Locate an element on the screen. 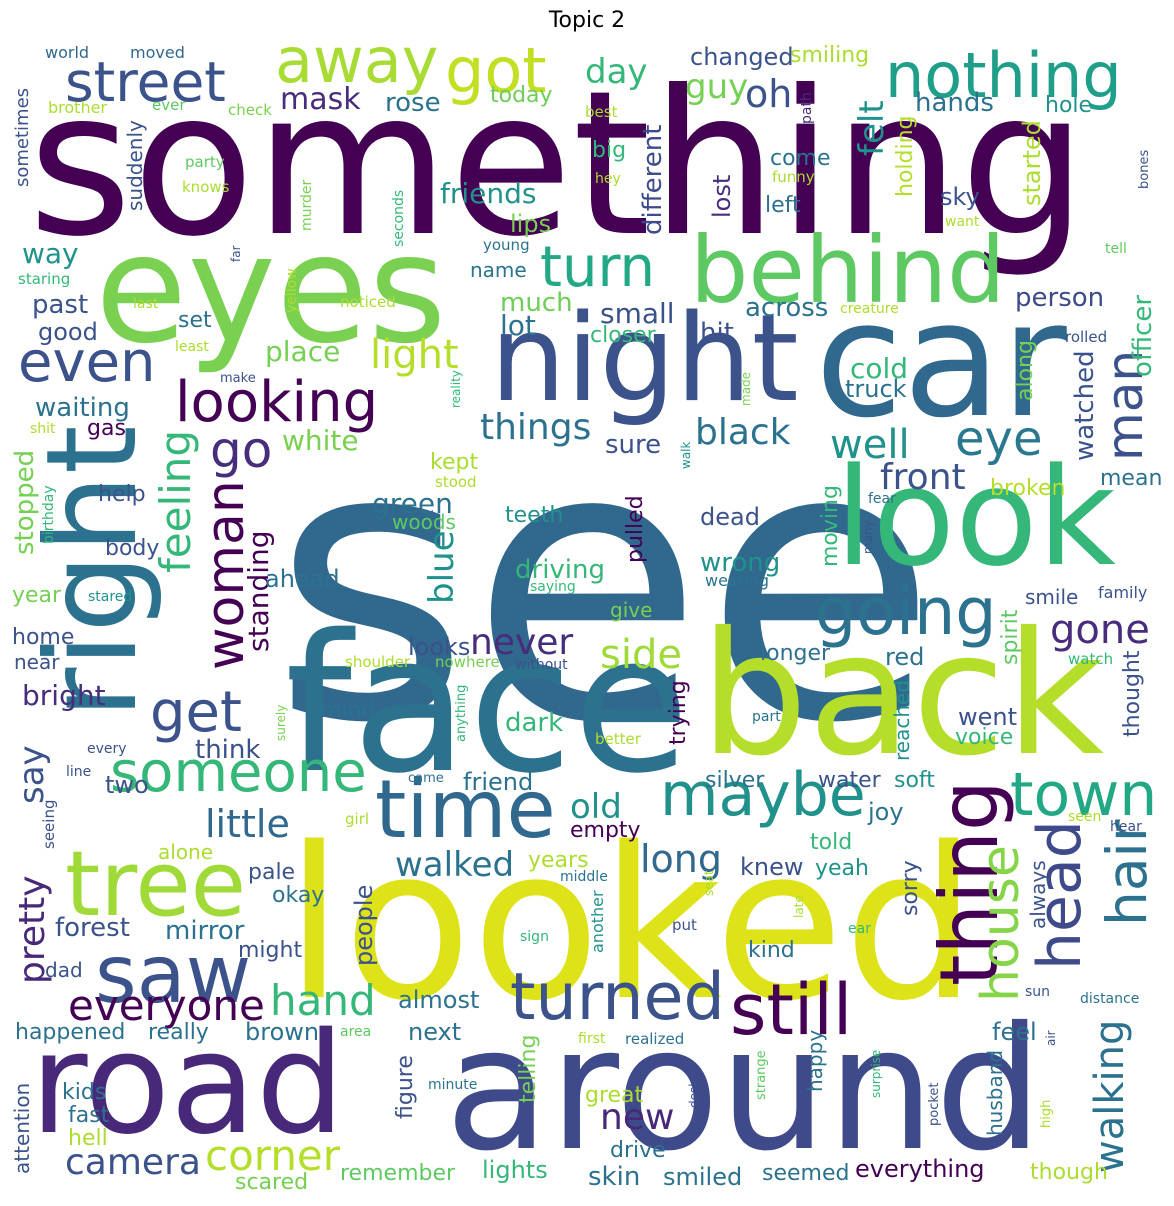 The image size is (1174, 1206). plot-title: Topic 2 is located at coordinates (587, 20).